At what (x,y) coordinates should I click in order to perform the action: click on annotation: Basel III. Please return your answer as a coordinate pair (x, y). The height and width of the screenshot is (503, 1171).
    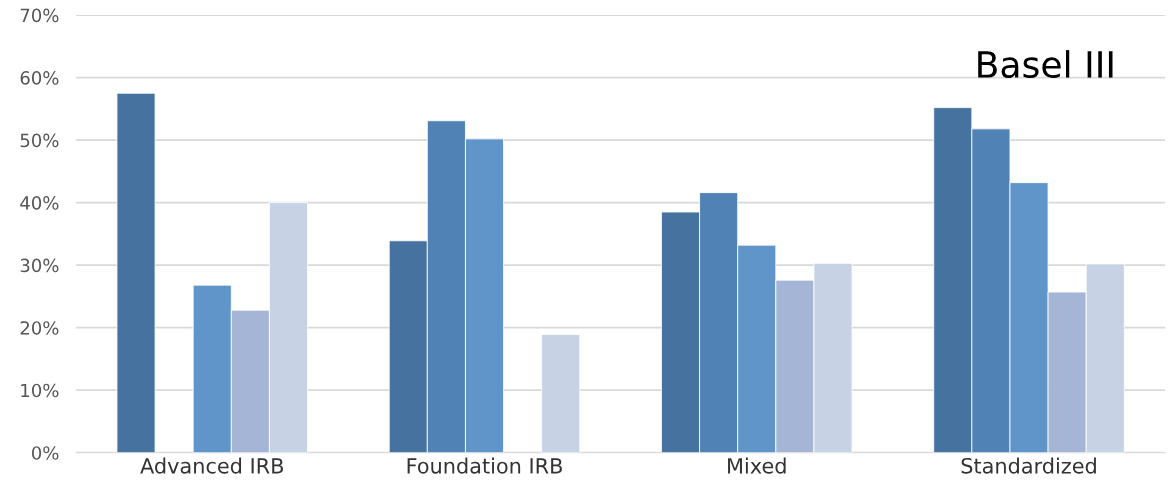
    Looking at the image, I should click on (1045, 64).